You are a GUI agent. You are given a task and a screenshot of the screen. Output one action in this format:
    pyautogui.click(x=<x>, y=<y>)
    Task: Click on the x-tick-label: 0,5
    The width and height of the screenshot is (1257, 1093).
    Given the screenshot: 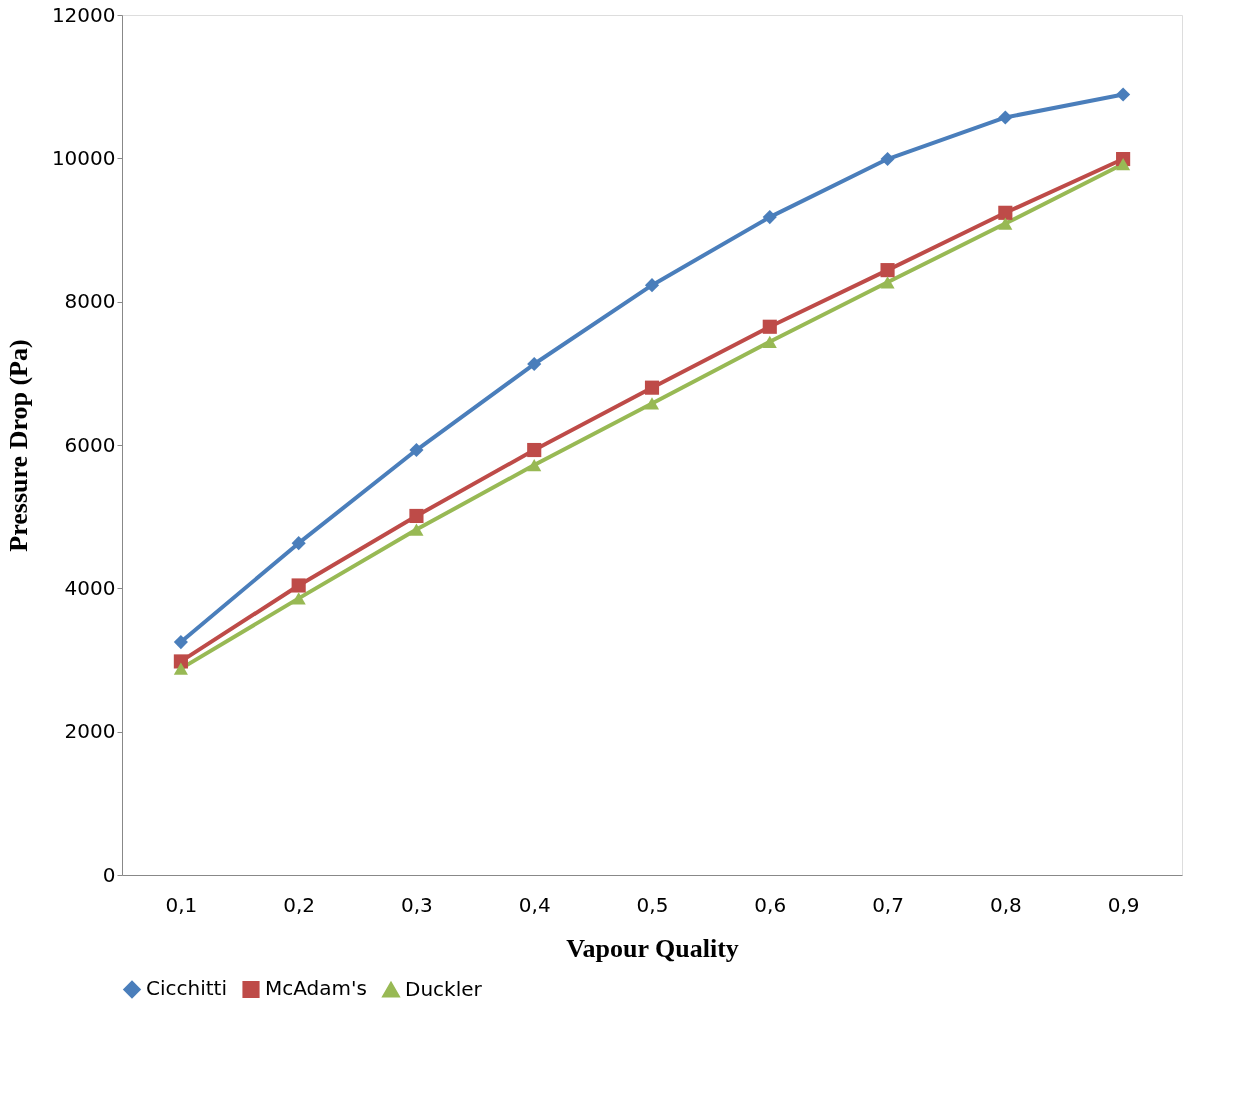 What is the action you would take?
    pyautogui.click(x=652, y=904)
    